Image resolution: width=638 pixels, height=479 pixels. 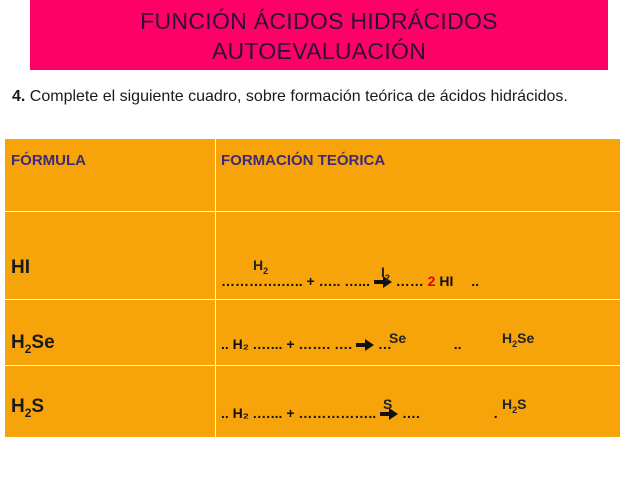 What do you see at coordinates (319, 21) in the screenshot?
I see `title-line-1: FUNCIÓN ÁCIDOS HIDRÁCIDOS` at bounding box center [319, 21].